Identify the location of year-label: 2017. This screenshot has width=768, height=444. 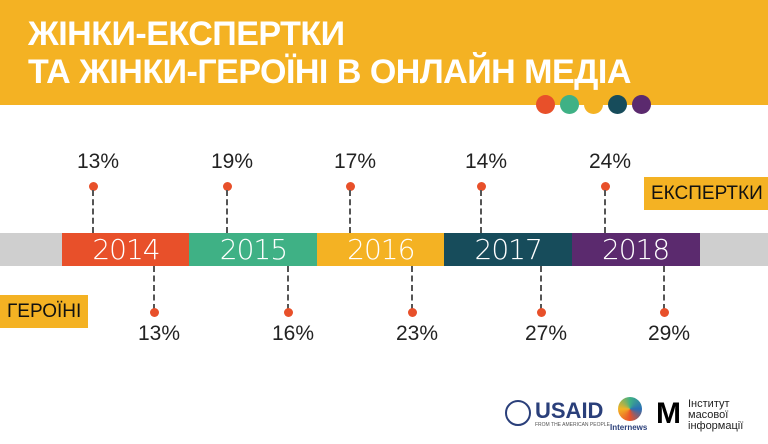
(508, 249).